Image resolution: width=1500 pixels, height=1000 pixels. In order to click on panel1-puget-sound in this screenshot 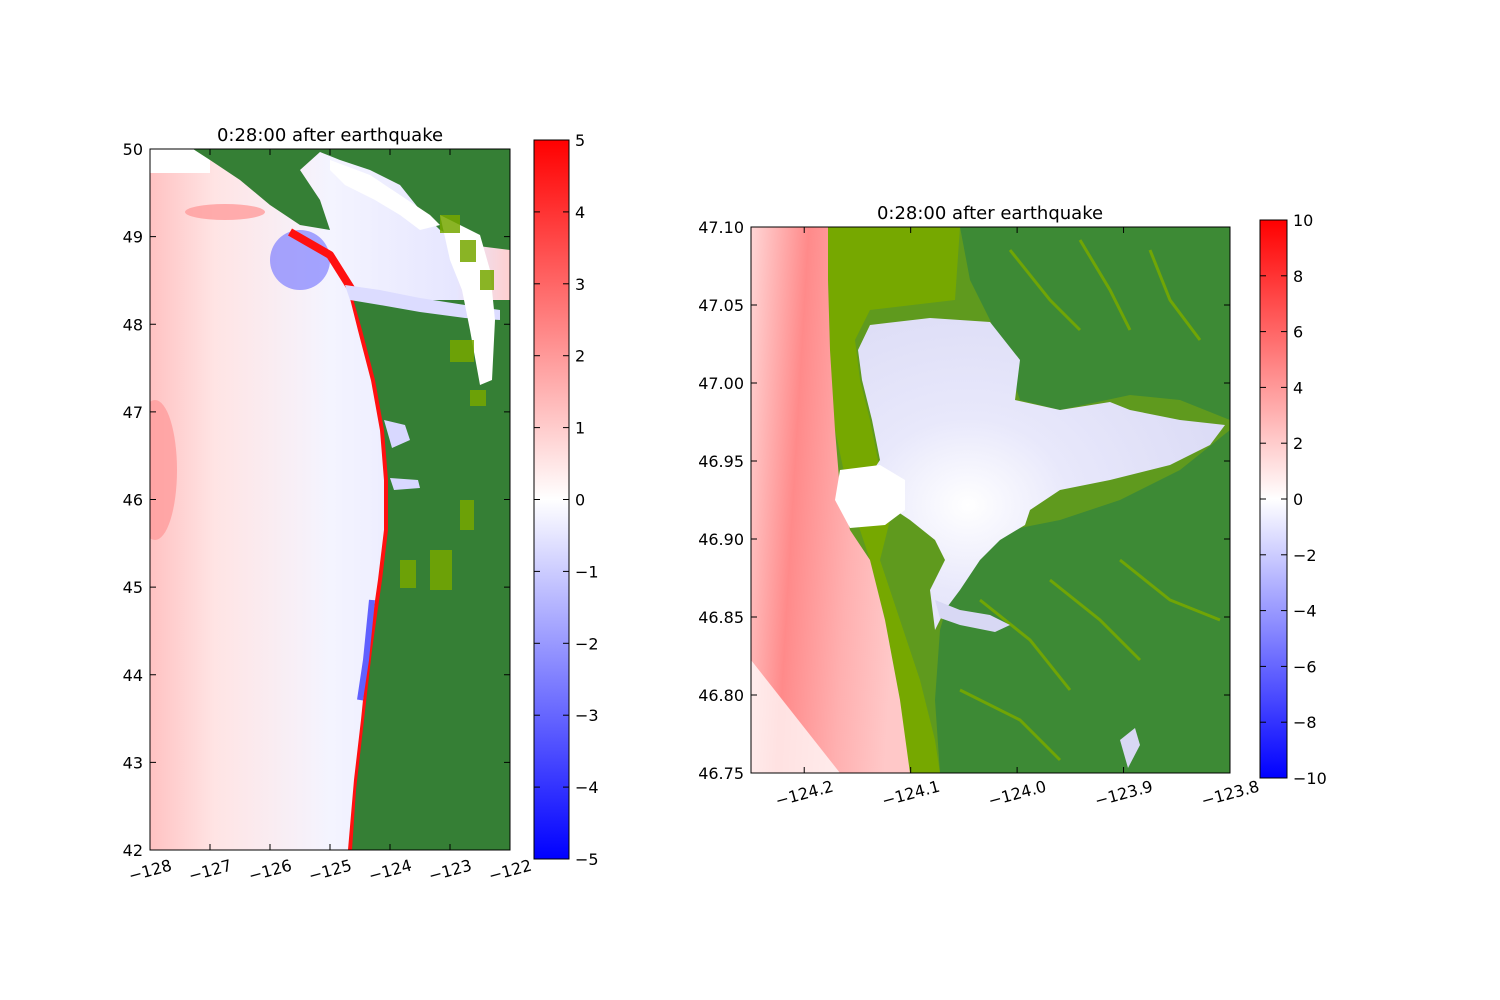, I will do `click(467, 300)`.